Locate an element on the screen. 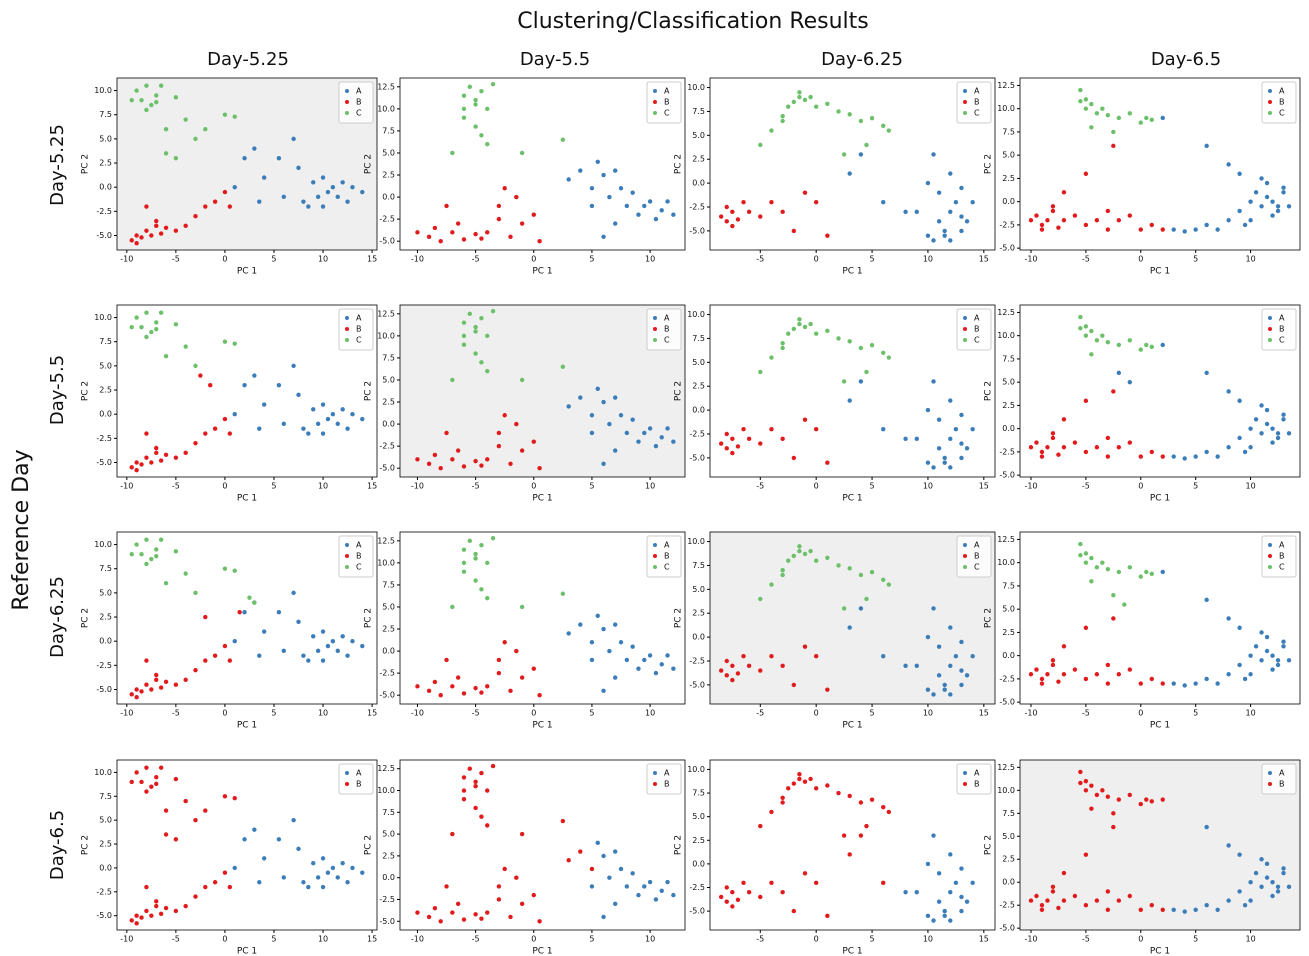  x-axis-label: PC 1 is located at coordinates (542, 951).